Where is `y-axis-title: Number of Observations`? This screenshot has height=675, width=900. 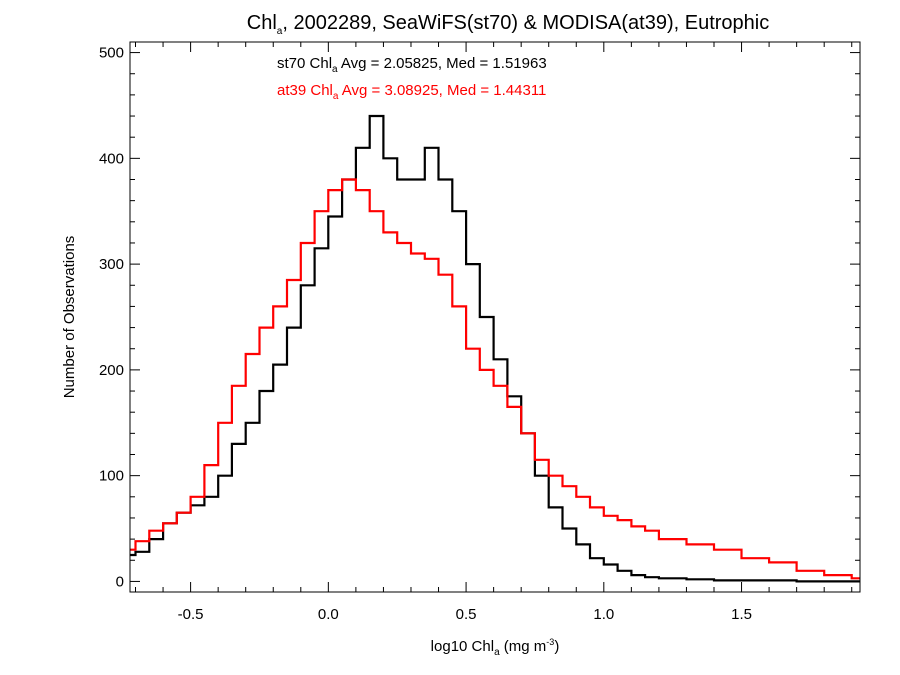
y-axis-title: Number of Observations is located at coordinates (69, 317).